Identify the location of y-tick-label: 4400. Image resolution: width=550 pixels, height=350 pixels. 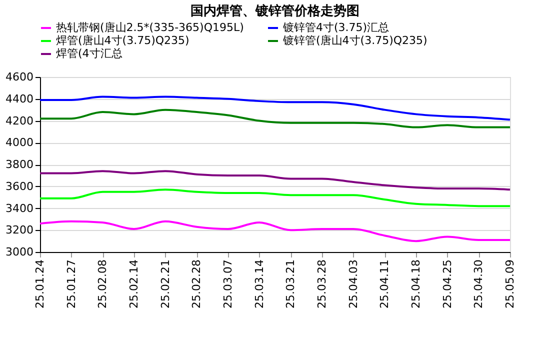
(20, 99).